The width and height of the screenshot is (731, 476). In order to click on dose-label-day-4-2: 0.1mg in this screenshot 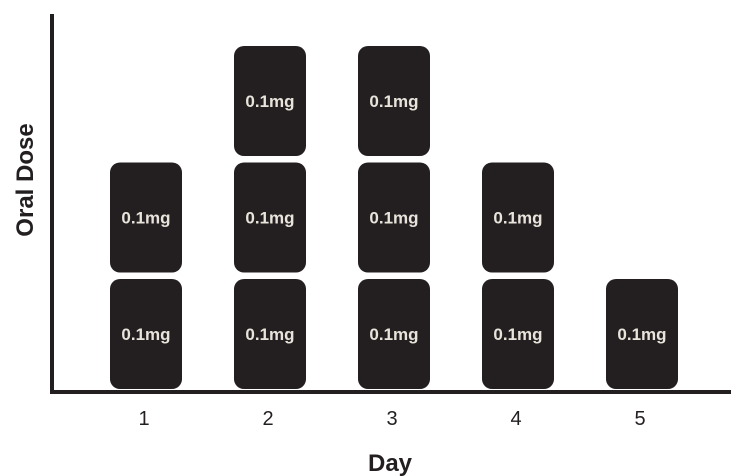, I will do `click(517, 218)`.